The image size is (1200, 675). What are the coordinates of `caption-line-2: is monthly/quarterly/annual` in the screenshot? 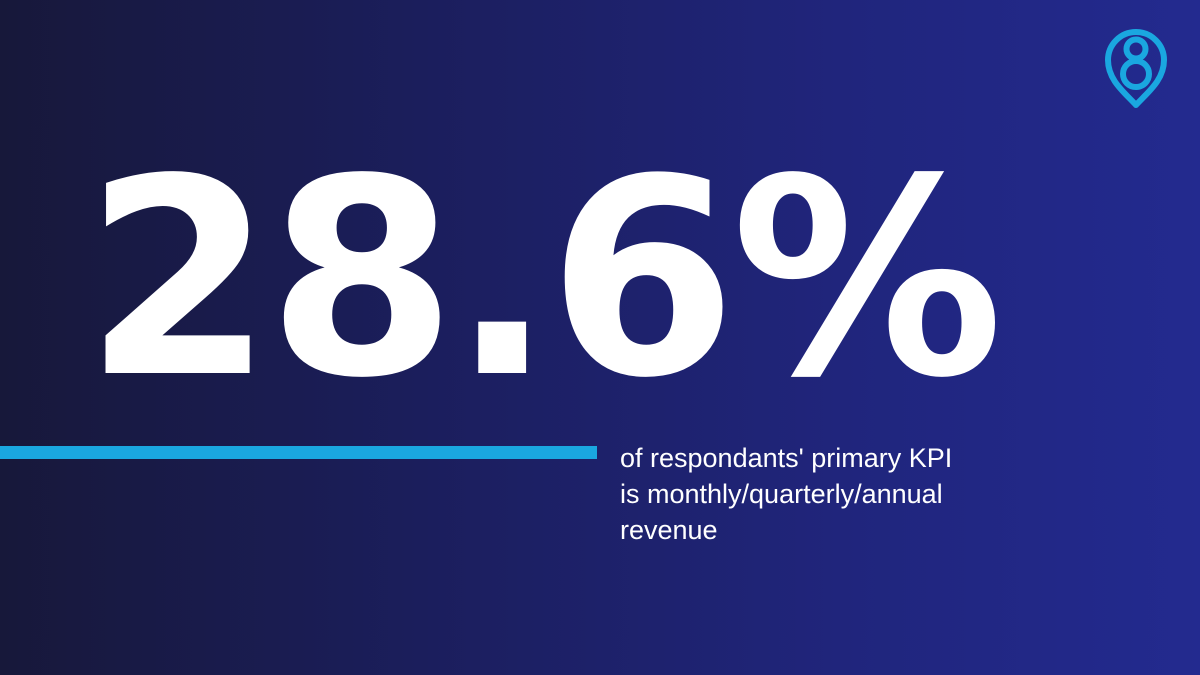 It's located at (781, 494).